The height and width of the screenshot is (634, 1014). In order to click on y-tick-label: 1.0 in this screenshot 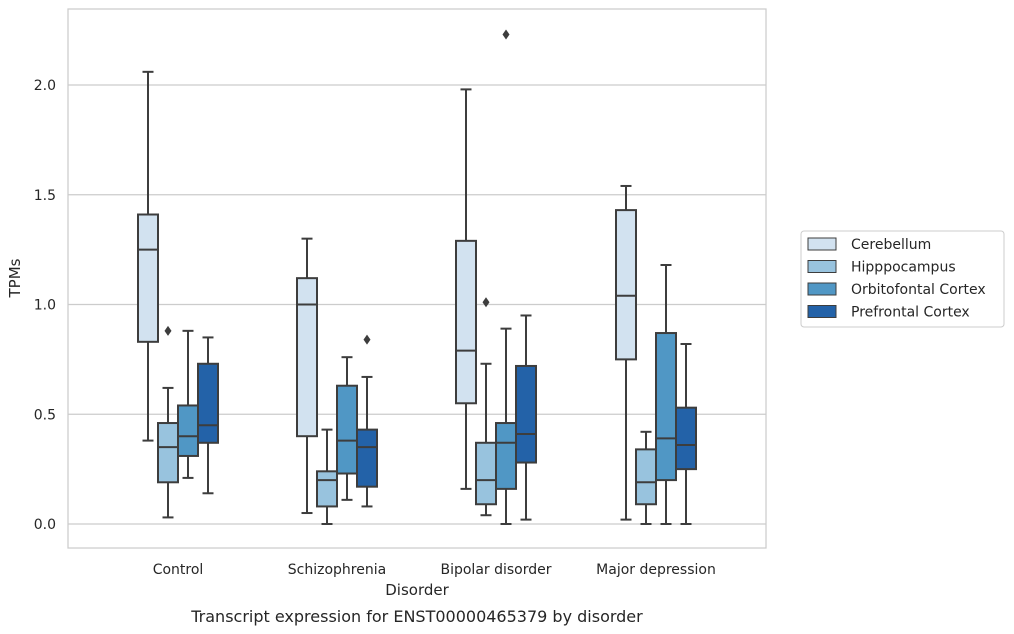, I will do `click(45, 306)`.